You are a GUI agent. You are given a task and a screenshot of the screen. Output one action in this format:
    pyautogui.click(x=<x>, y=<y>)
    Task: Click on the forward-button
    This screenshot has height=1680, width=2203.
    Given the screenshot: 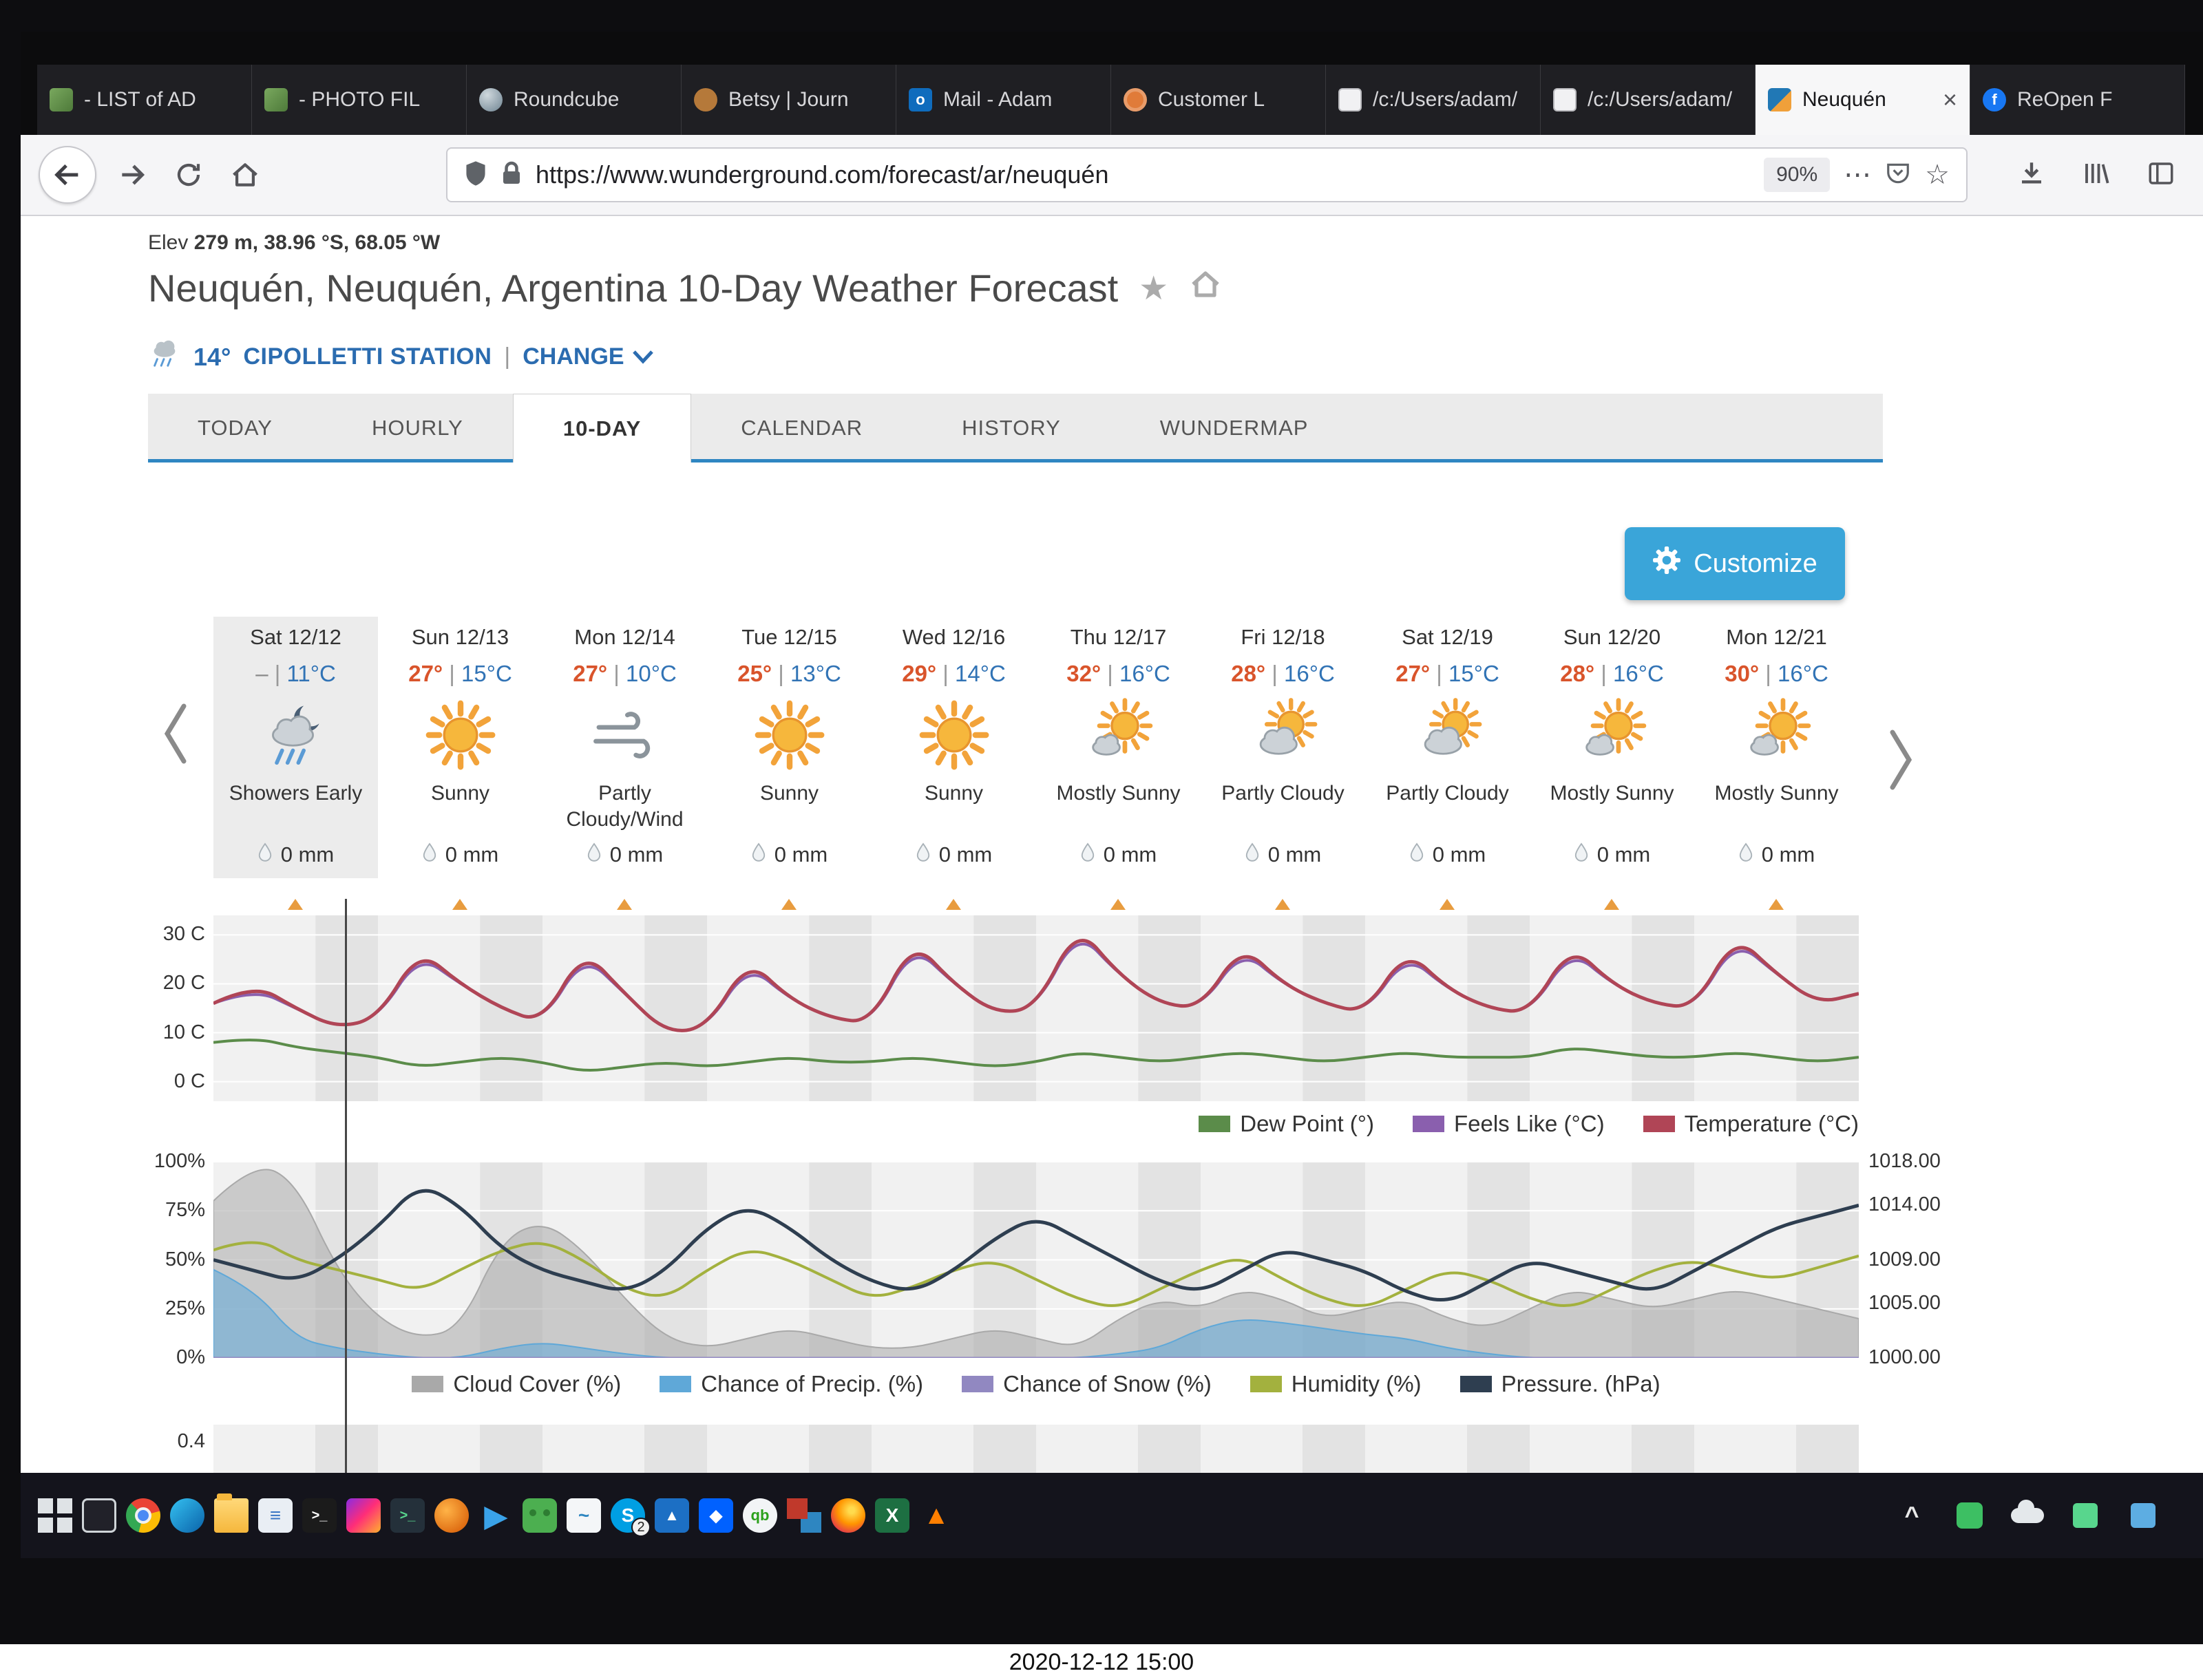 What is the action you would take?
    pyautogui.click(x=132, y=174)
    